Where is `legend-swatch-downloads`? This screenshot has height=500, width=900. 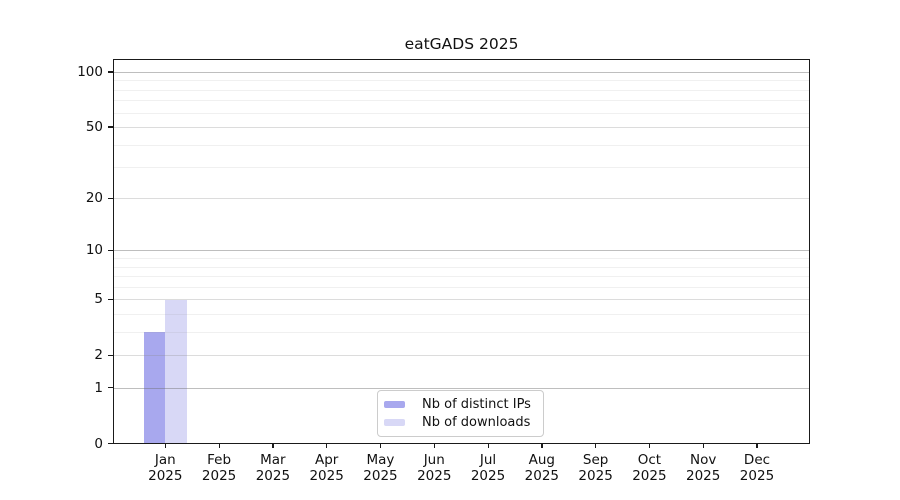
legend-swatch-downloads is located at coordinates (394, 423).